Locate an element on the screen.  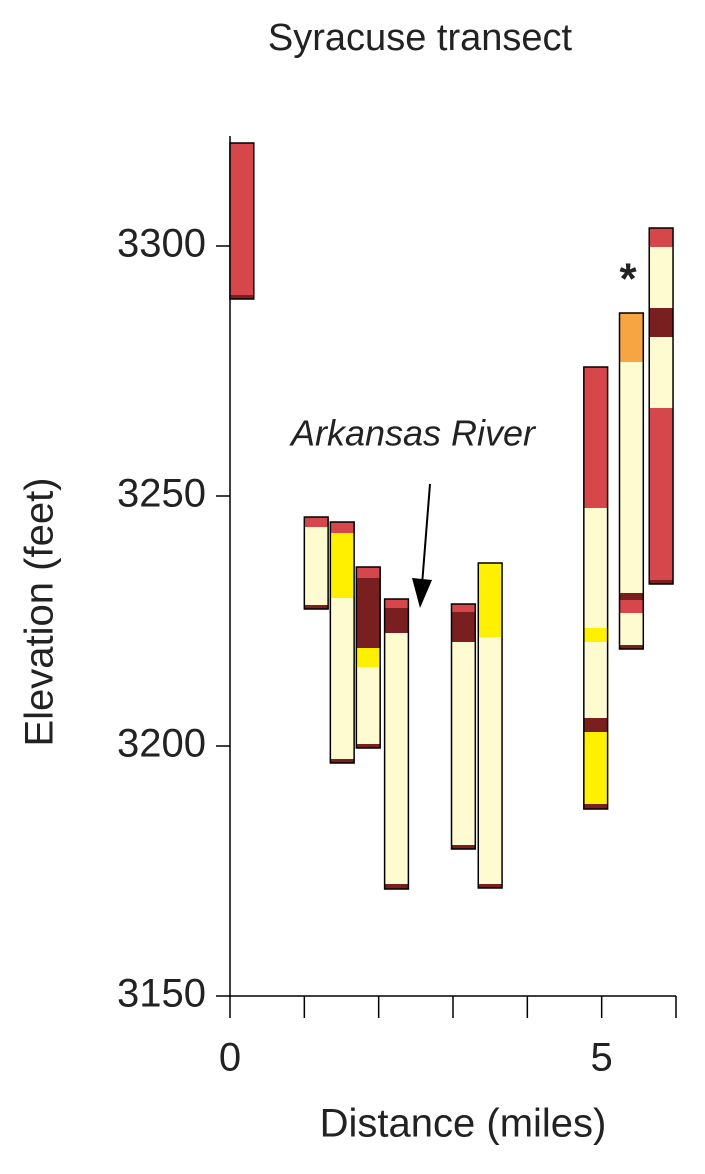
y-tick-label: 3200 is located at coordinates (161, 744).